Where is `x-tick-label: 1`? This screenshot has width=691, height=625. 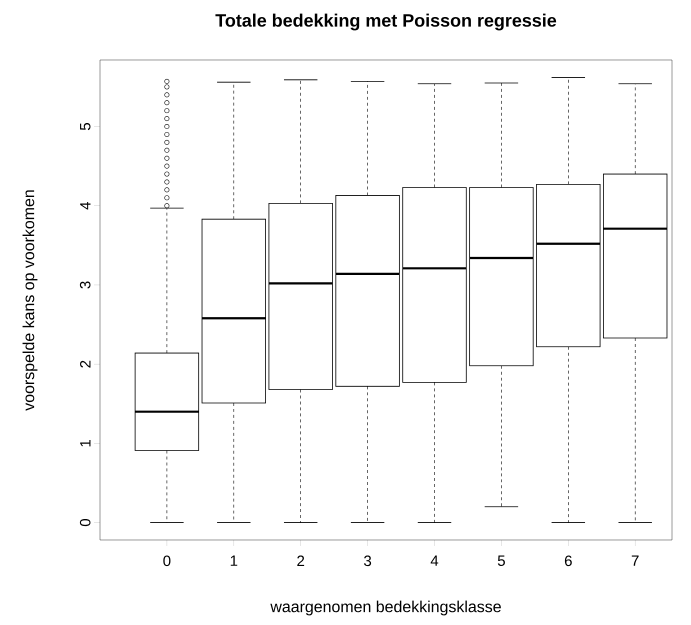
x-tick-label: 1 is located at coordinates (234, 561).